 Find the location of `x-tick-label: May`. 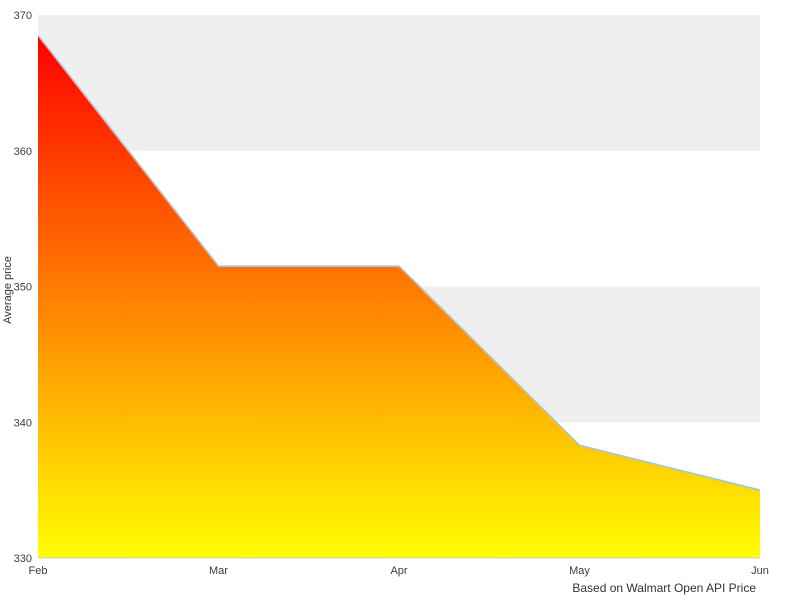

x-tick-label: May is located at coordinates (579, 571).